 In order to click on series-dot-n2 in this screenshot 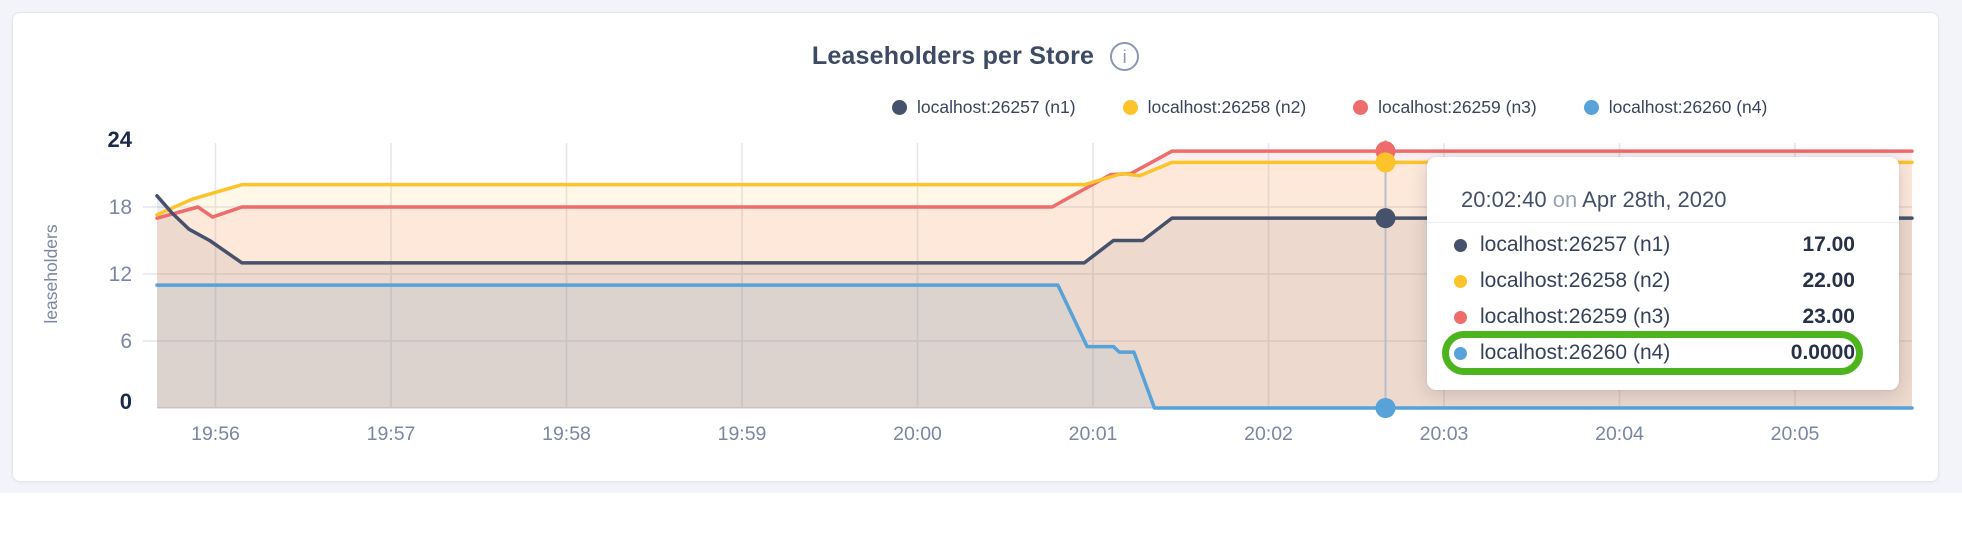, I will do `click(1460, 281)`.